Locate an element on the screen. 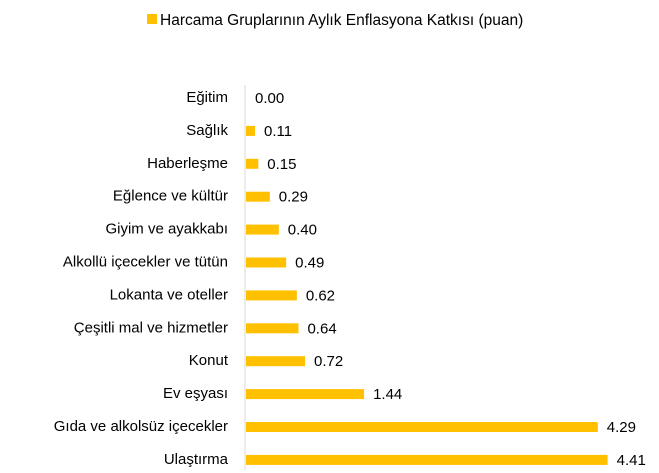  data-label: 0.29 is located at coordinates (293, 197).